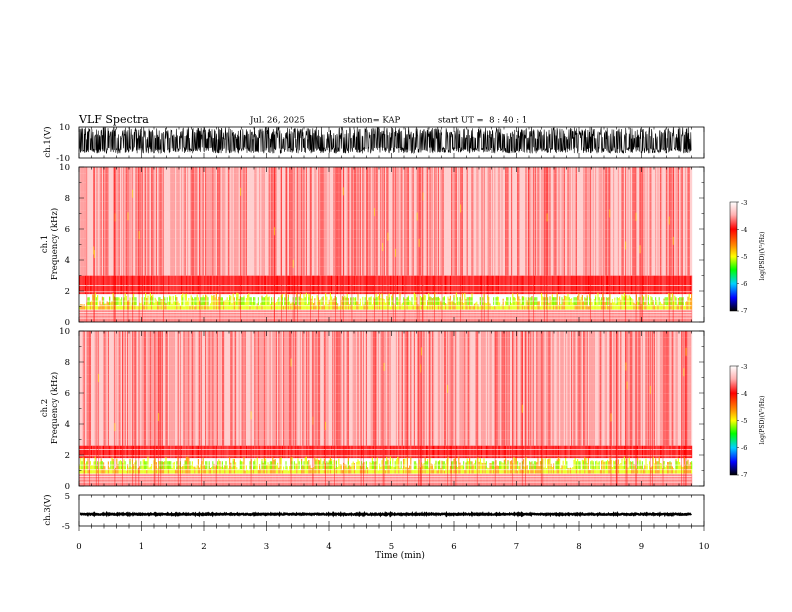 This screenshot has height=612, width=792. What do you see at coordinates (744, 284) in the screenshot?
I see `ch1-cbar-tick-m6: -6` at bounding box center [744, 284].